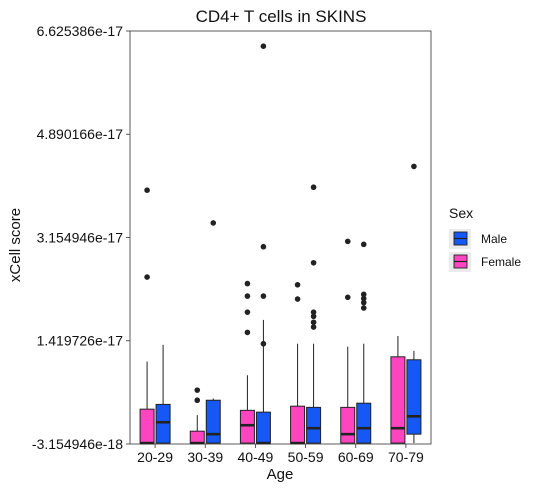  I want to click on legend-entry-female: Female, so click(485, 262).